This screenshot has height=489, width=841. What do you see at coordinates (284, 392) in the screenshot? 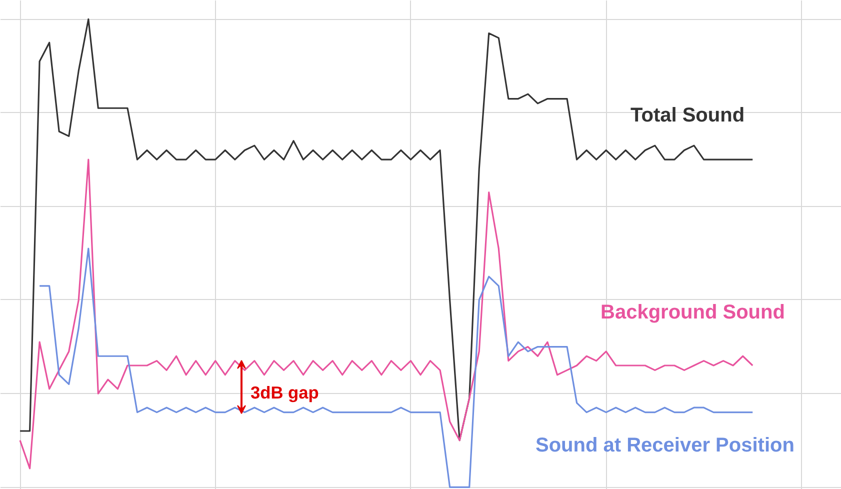
I see `annotation: 3dB gap` at bounding box center [284, 392].